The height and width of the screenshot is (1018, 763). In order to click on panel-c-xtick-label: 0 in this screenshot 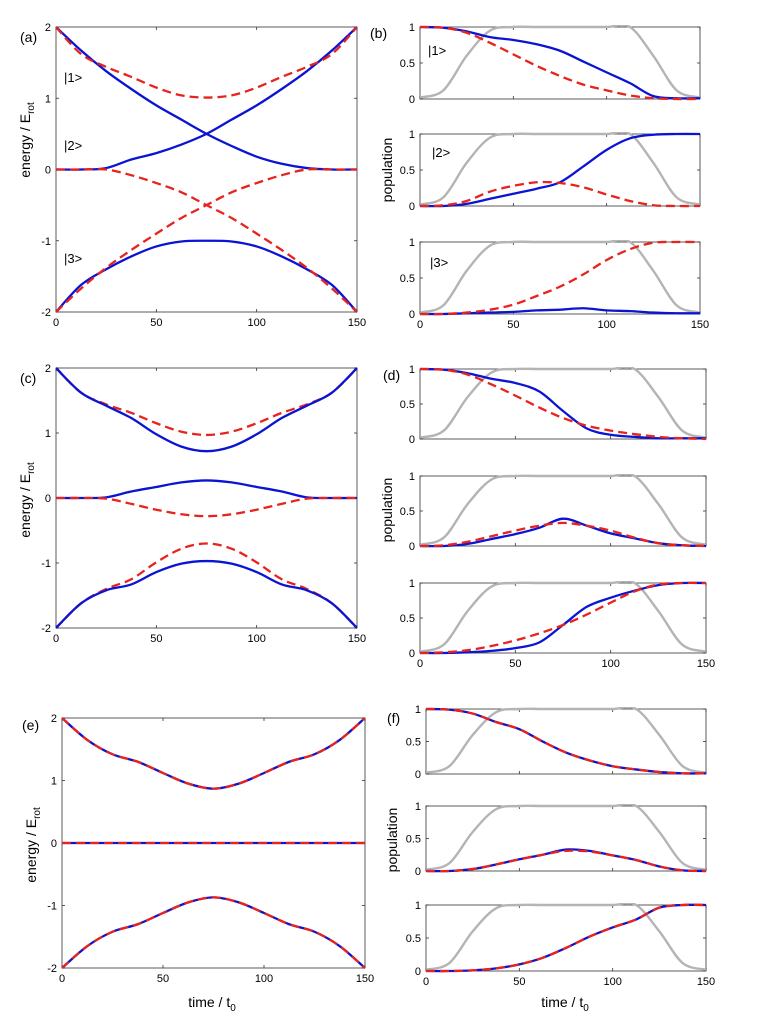, I will do `click(56, 639)`.